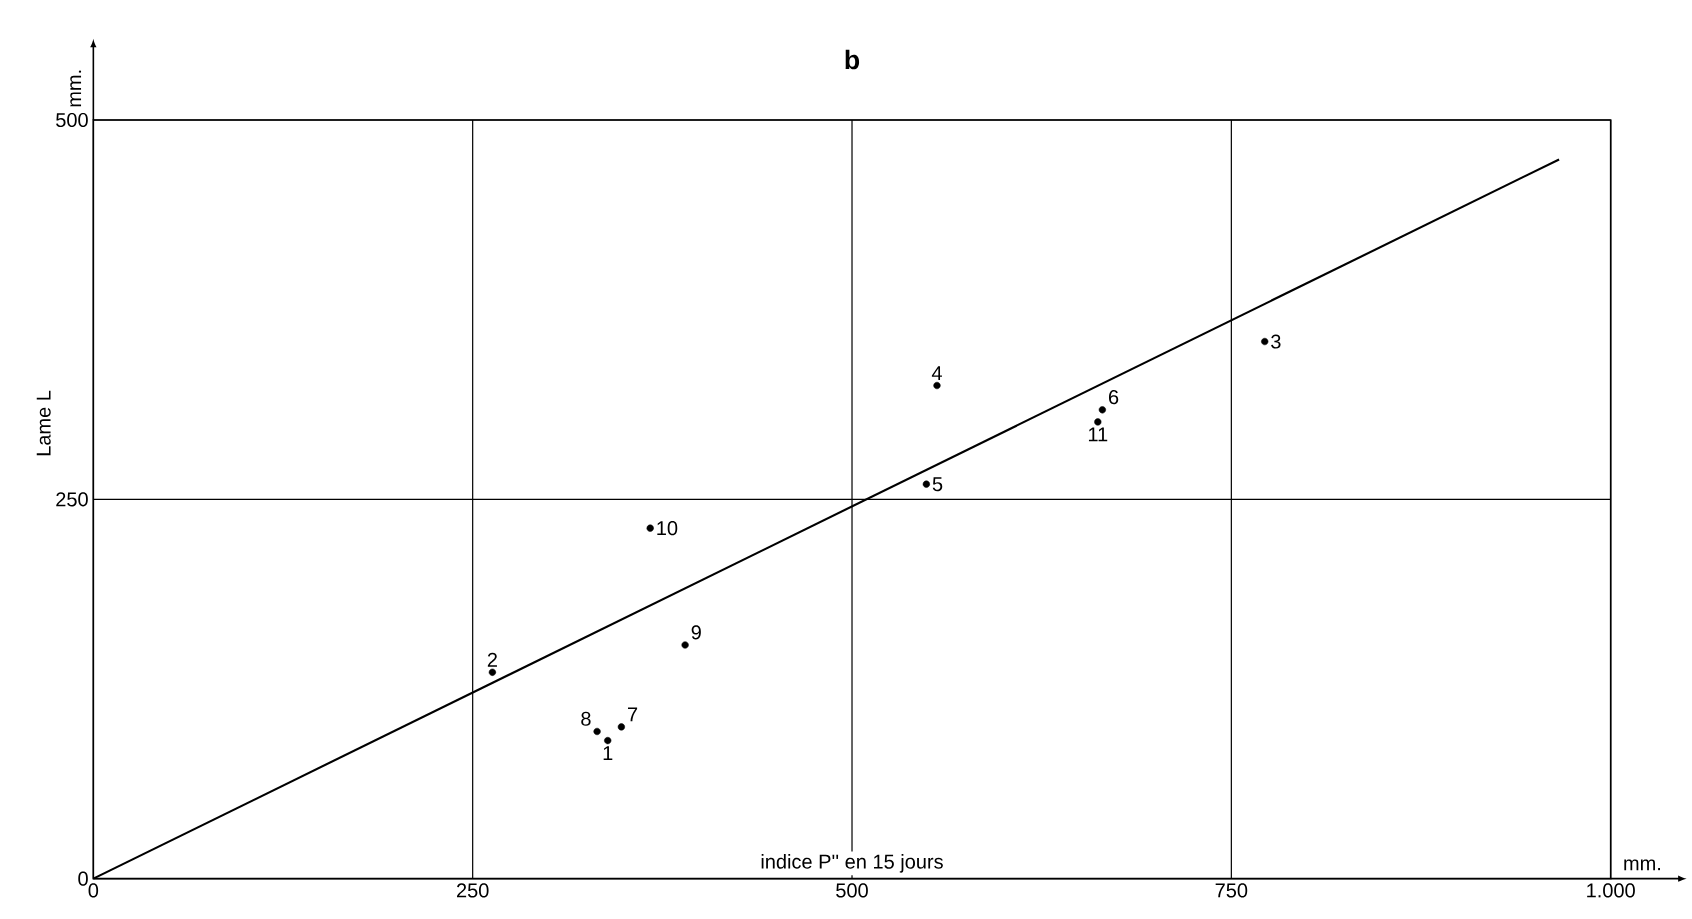 Image resolution: width=1692 pixels, height=919 pixels. What do you see at coordinates (43, 423) in the screenshot?
I see `y-axis-title: Lame L` at bounding box center [43, 423].